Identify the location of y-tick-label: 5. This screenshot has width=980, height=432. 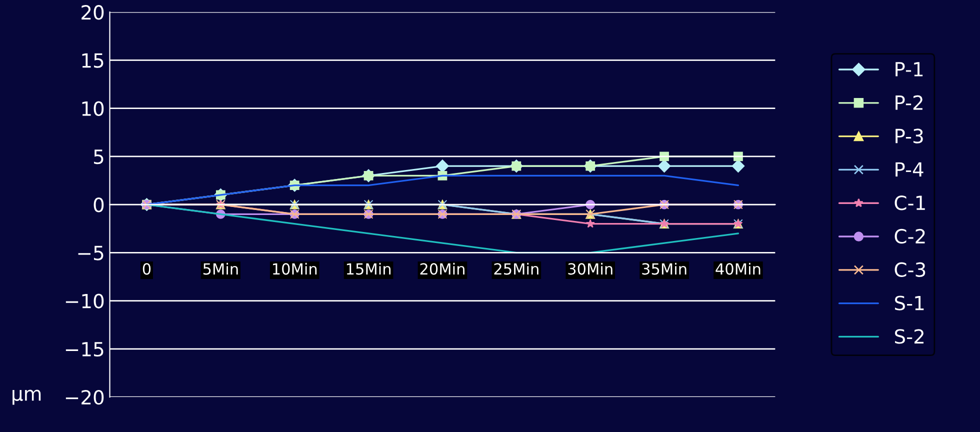
(99, 157).